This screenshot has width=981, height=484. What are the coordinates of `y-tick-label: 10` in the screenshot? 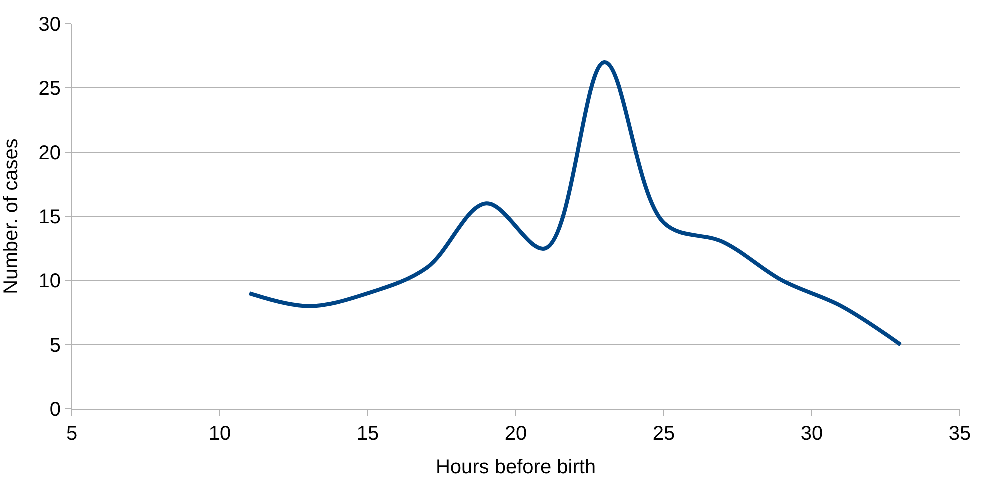 It's located at (49, 281).